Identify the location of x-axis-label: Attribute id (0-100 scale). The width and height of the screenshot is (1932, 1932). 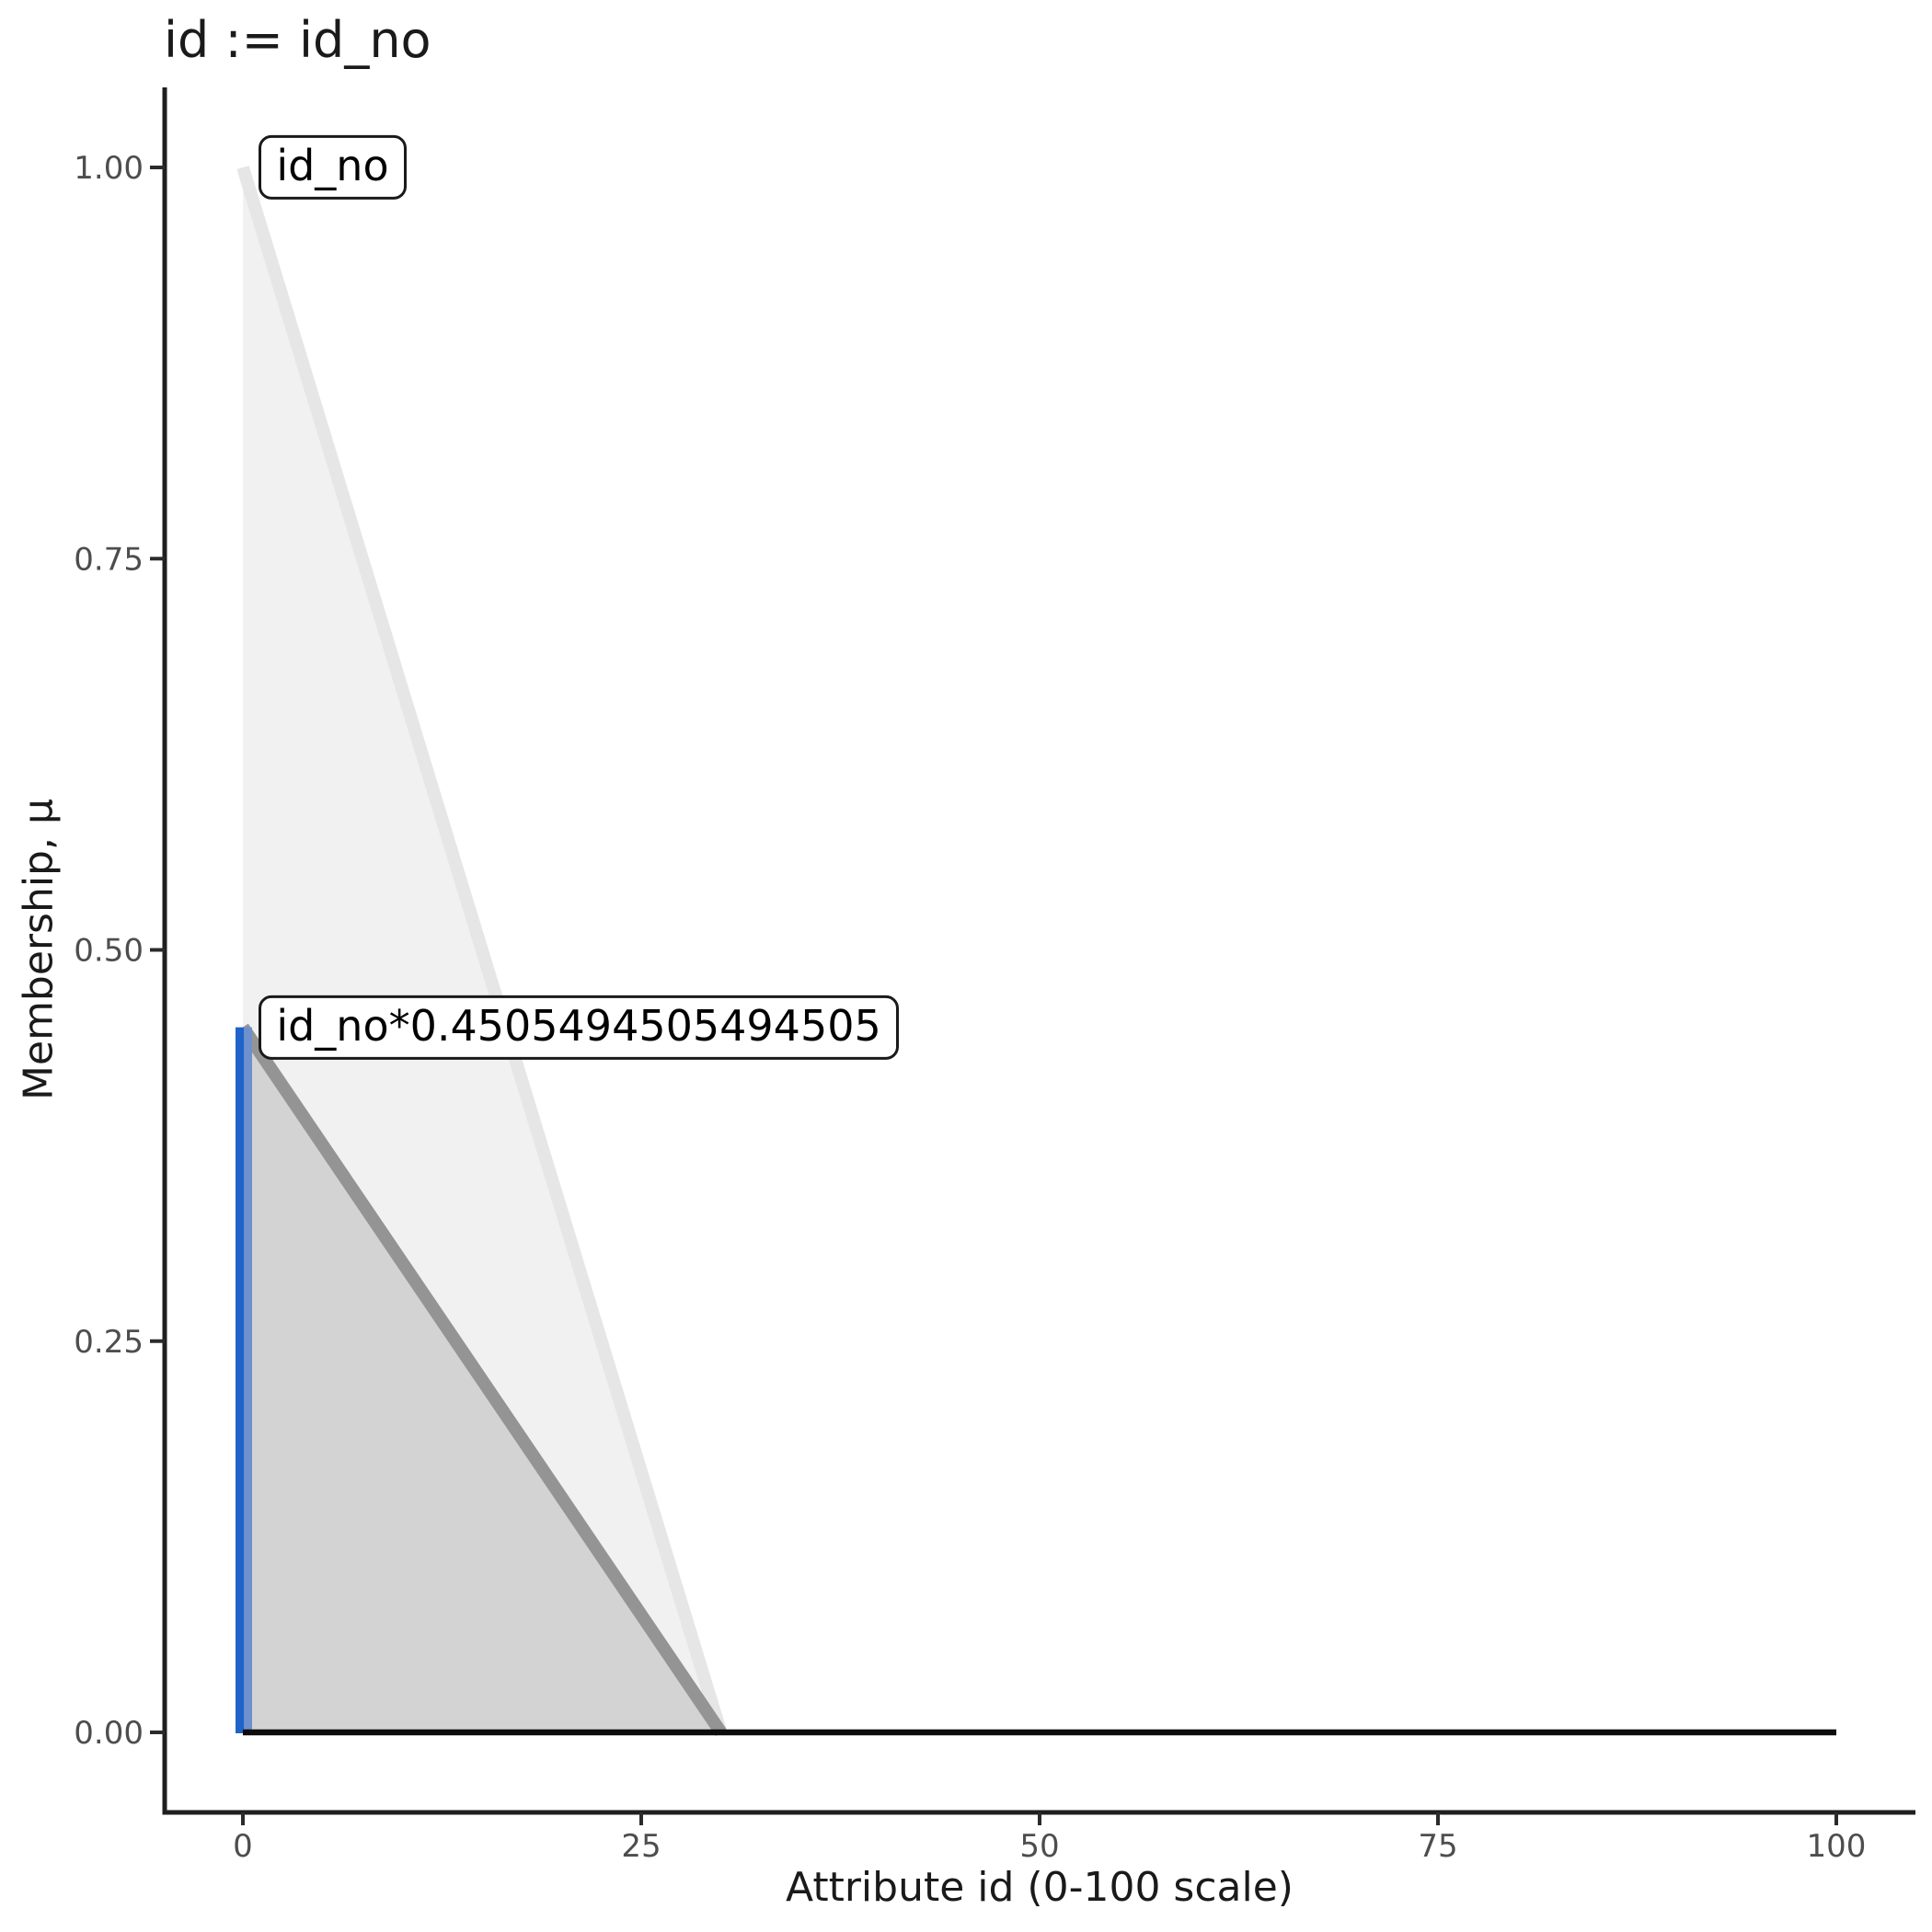
(1040, 1887).